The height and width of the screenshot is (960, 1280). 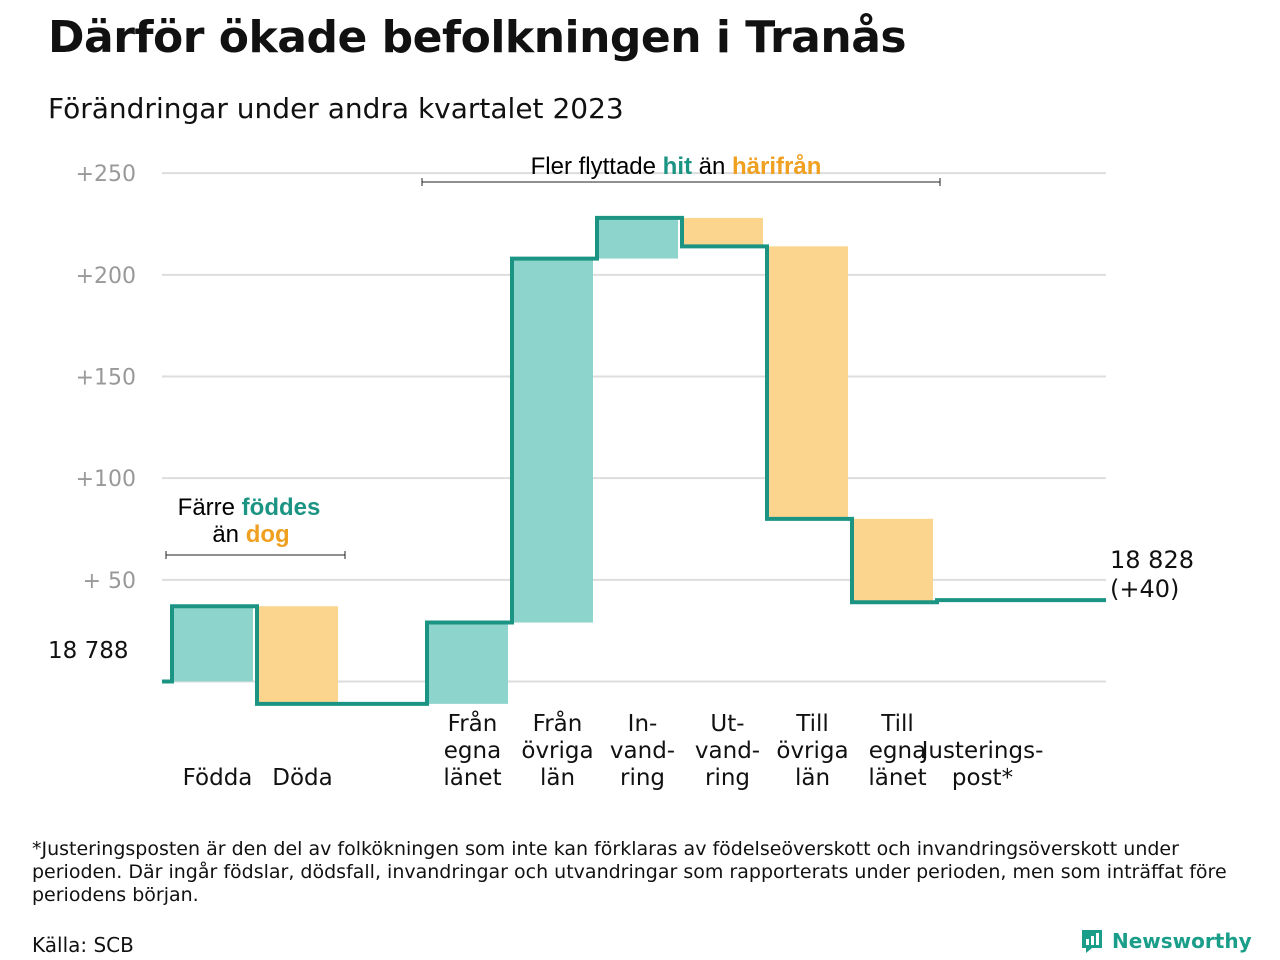 I want to click on brand-name: Newsworthy, so click(x=1182, y=941).